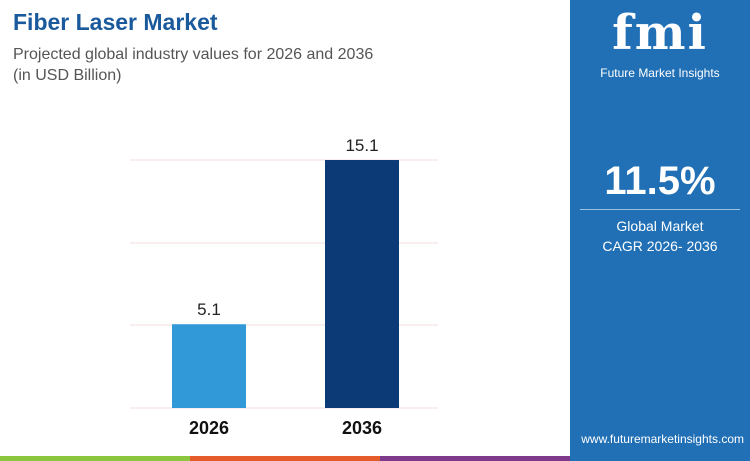  What do you see at coordinates (660, 209) in the screenshot?
I see `divider` at bounding box center [660, 209].